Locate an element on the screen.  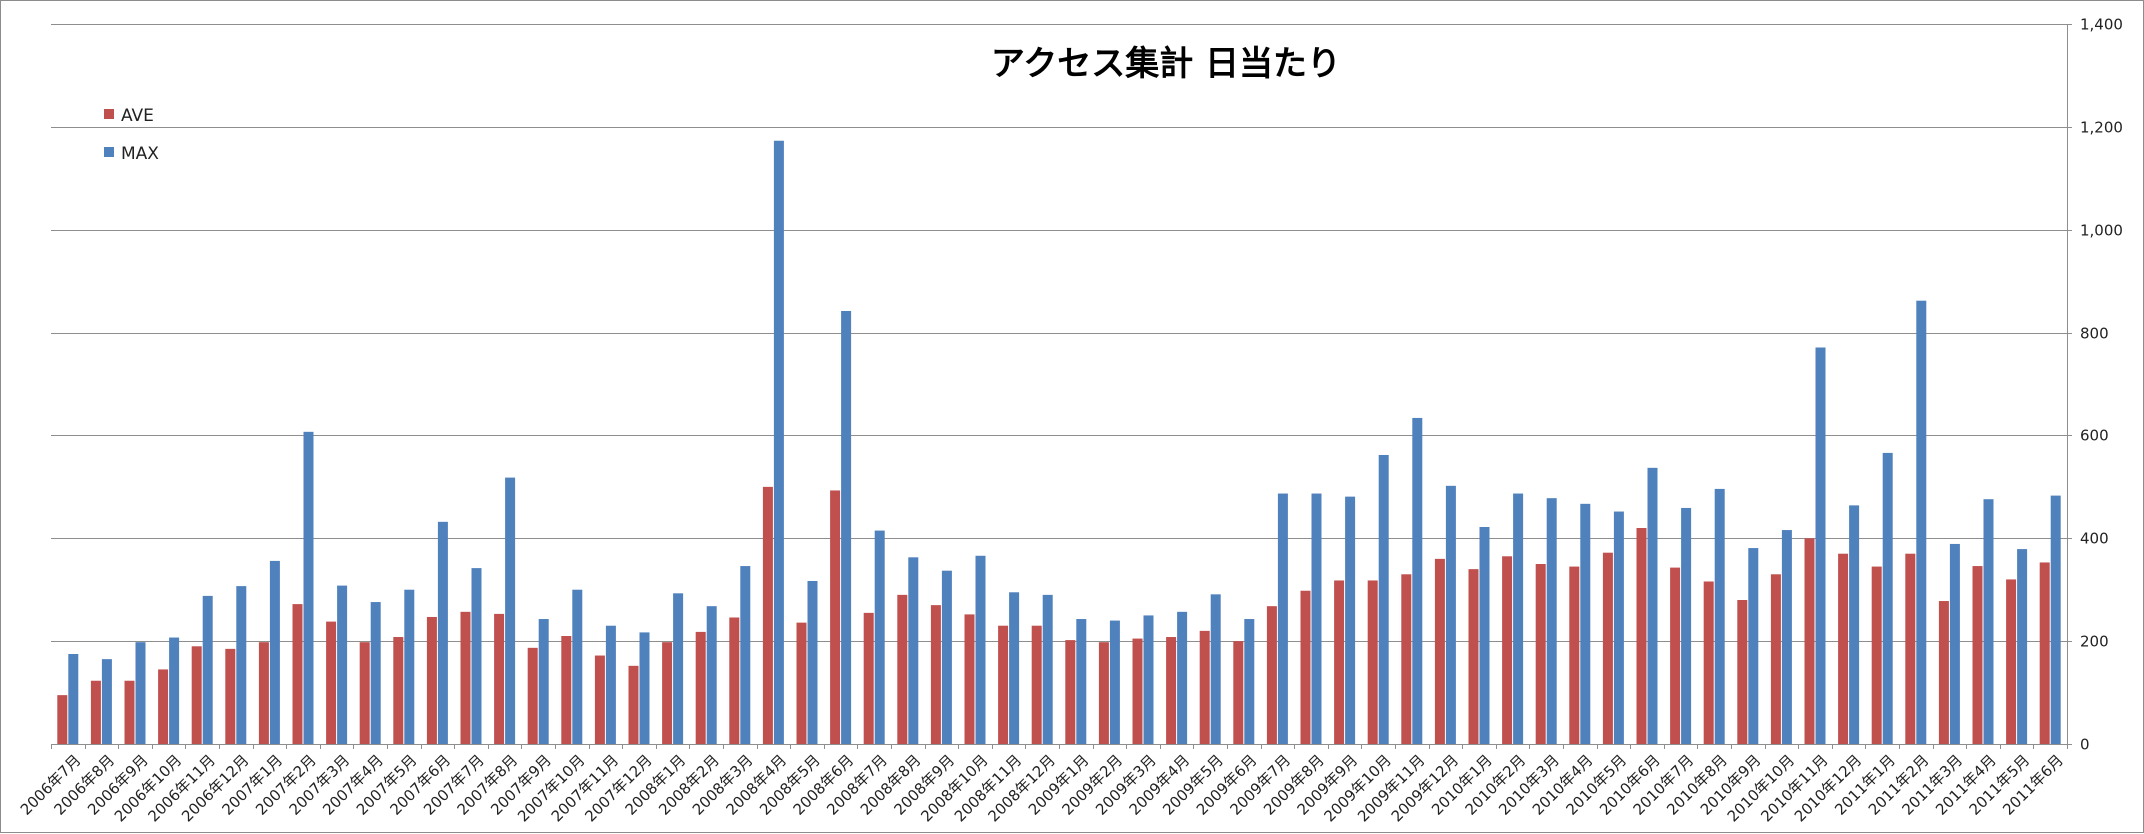
legend-swatch-max is located at coordinates (109, 152).